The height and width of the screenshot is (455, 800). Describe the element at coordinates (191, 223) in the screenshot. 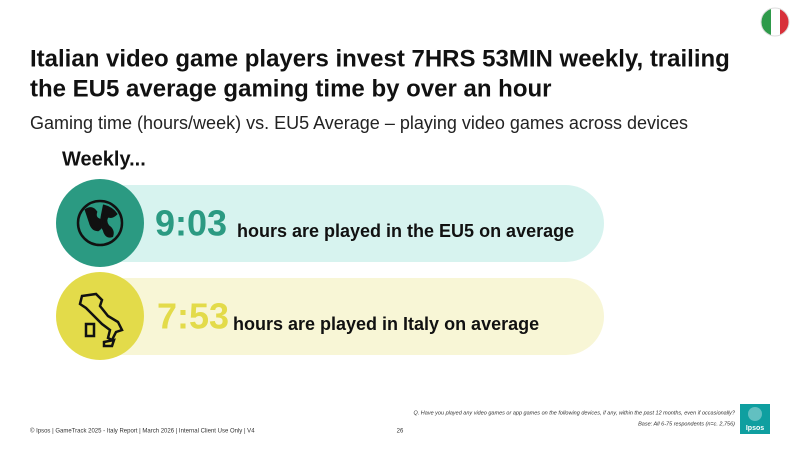

I see `row-value: 9:03` at that location.